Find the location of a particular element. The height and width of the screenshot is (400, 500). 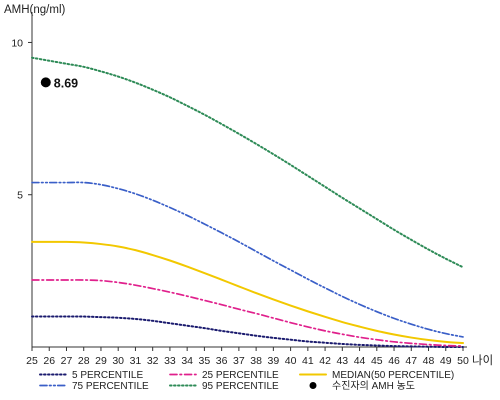

x-tick-label: 50 is located at coordinates (463, 361).